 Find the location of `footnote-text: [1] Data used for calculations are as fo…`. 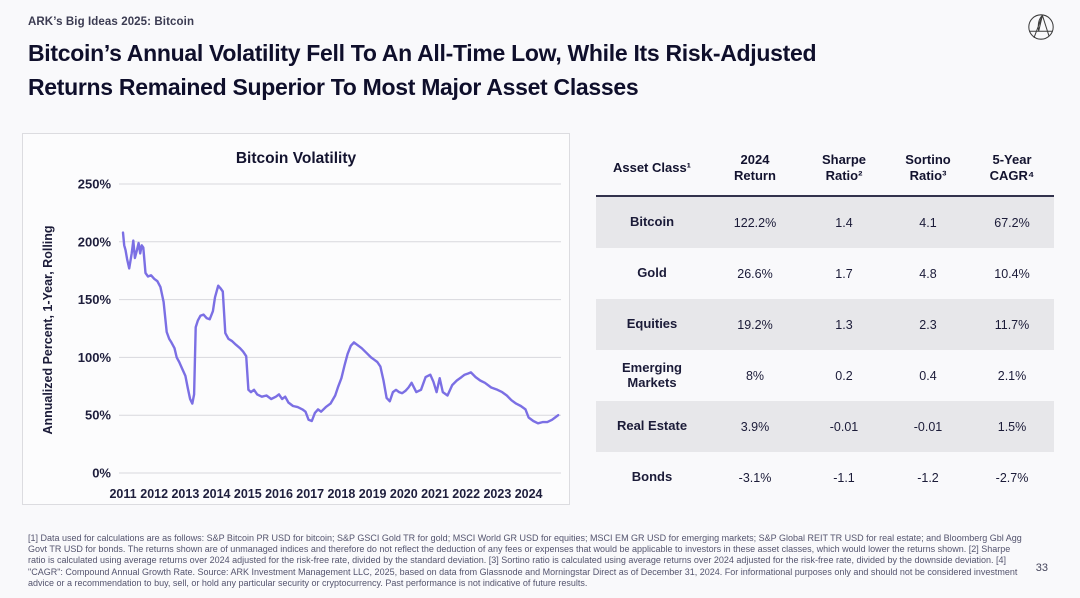

footnote-text: [1] Data used for calculations are as fo… is located at coordinates (525, 560).